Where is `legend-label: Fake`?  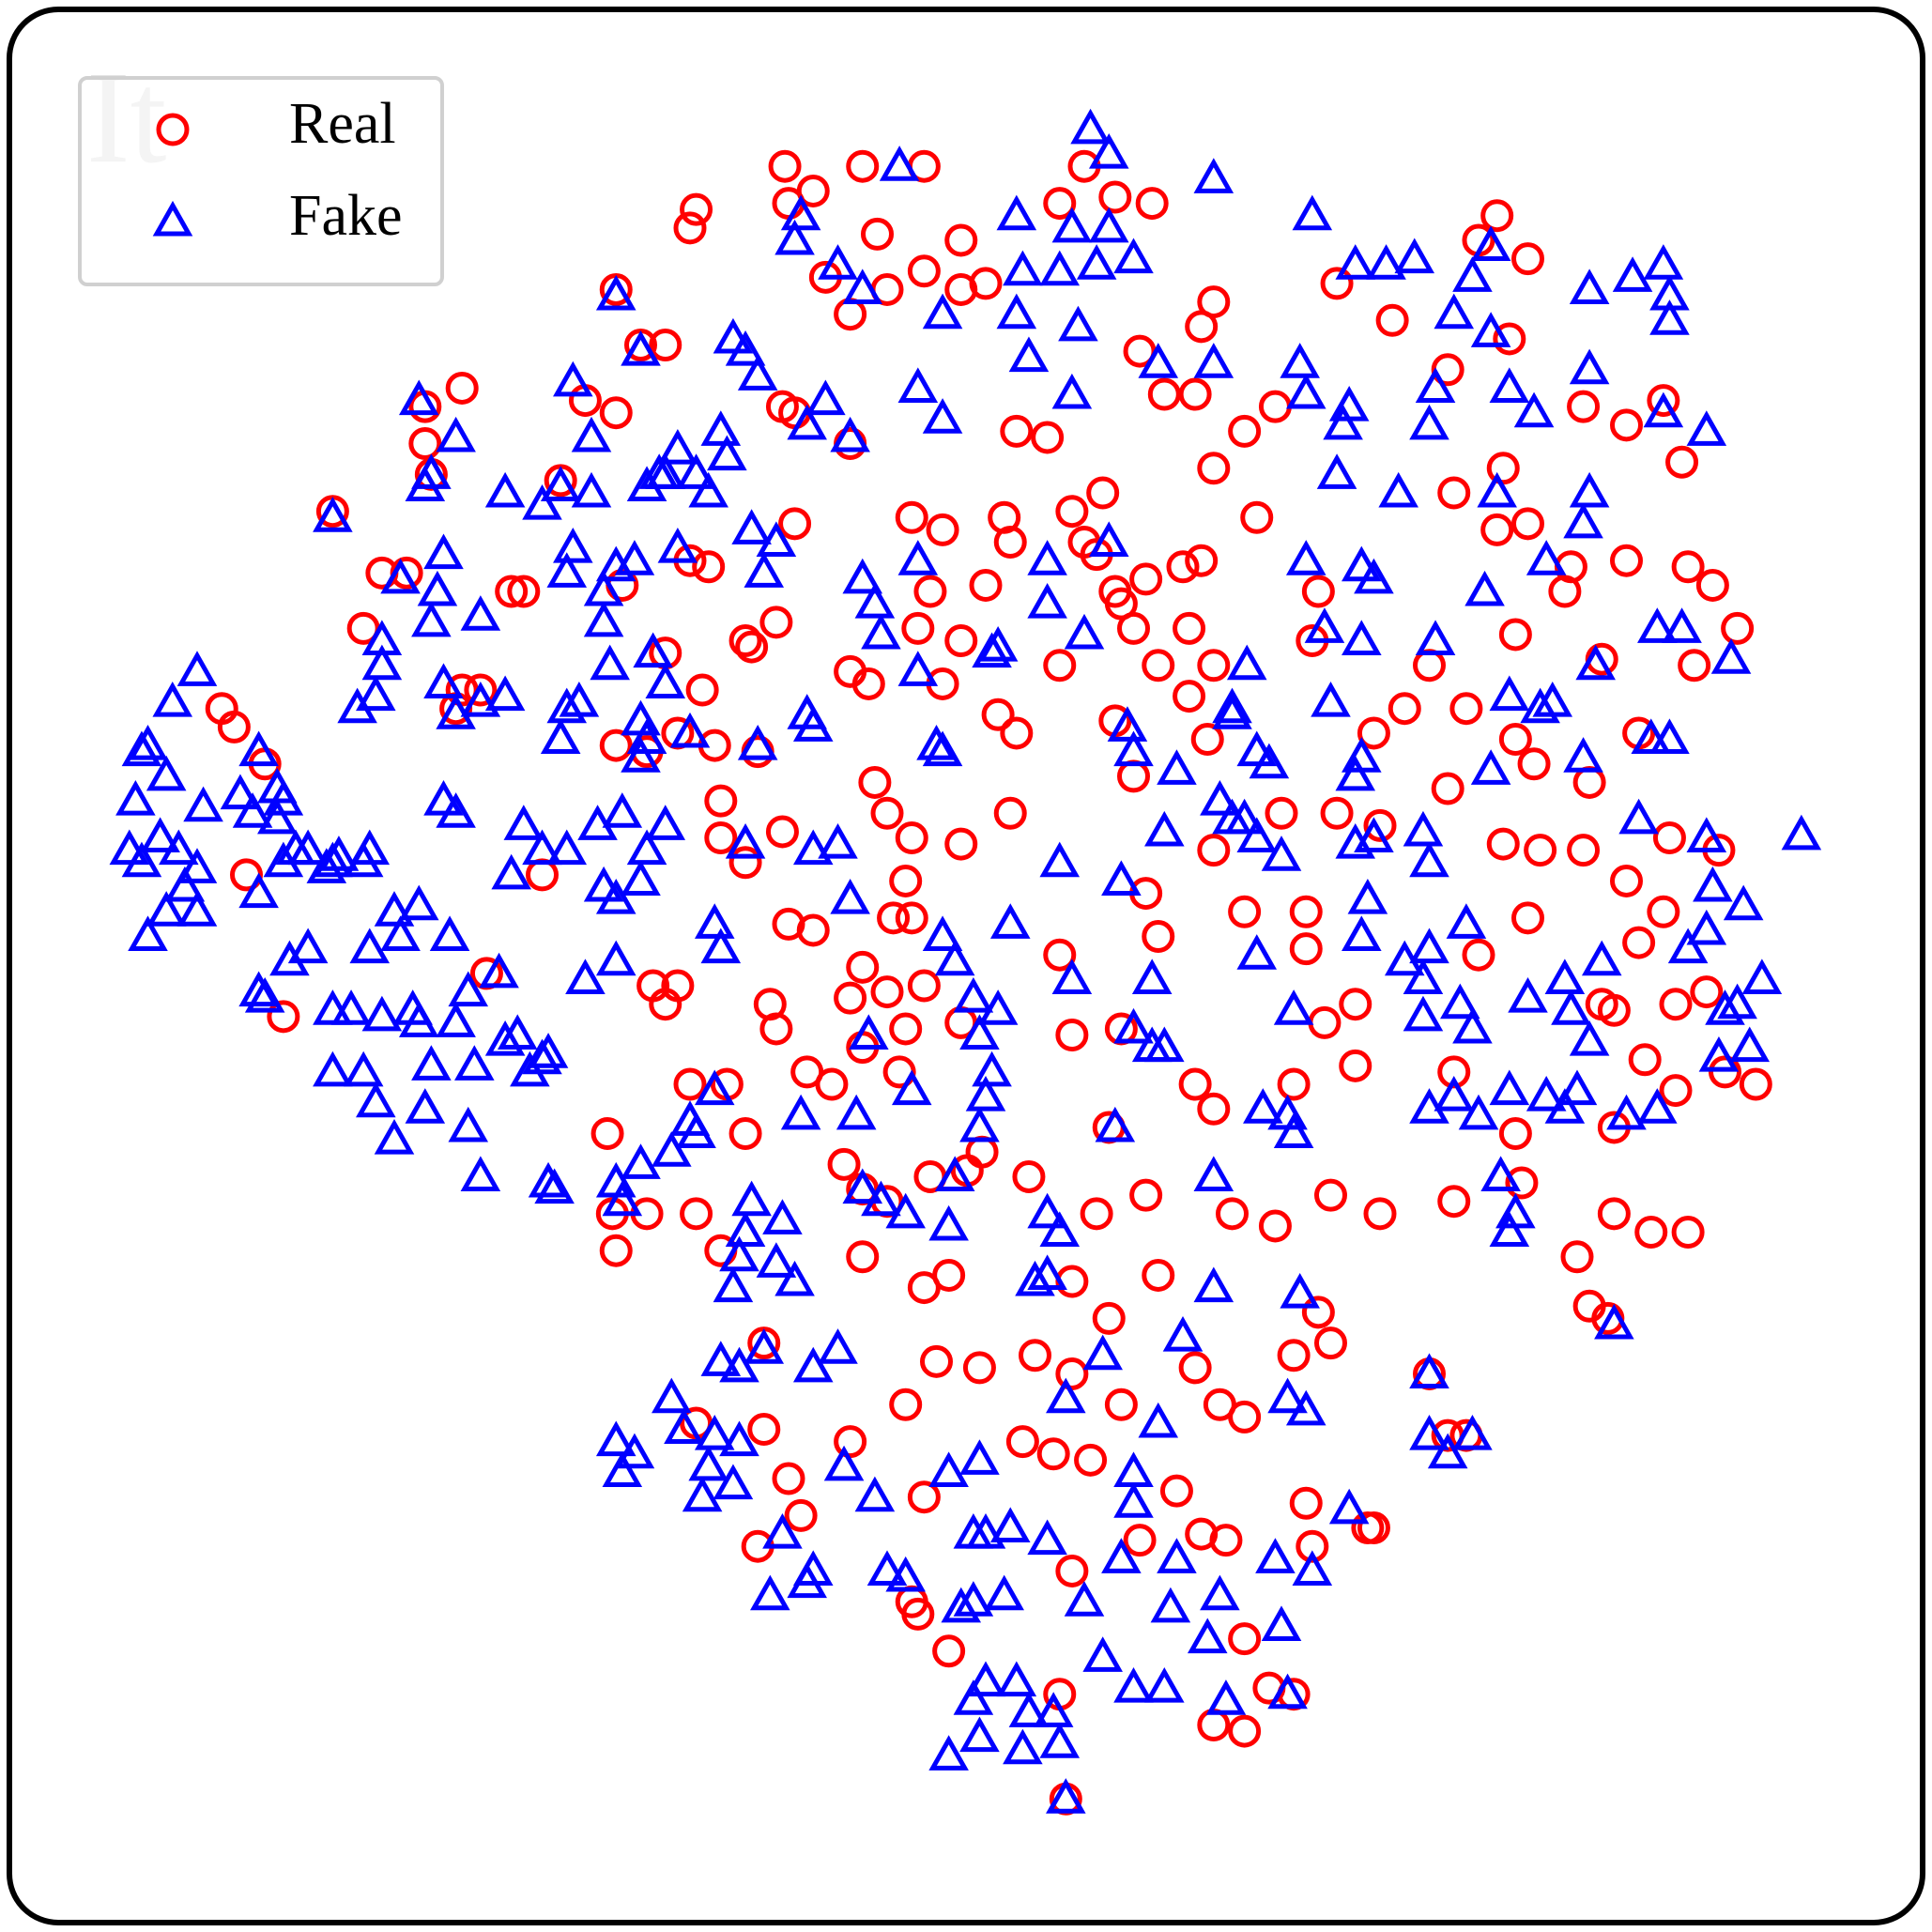 legend-label: Fake is located at coordinates (346, 216).